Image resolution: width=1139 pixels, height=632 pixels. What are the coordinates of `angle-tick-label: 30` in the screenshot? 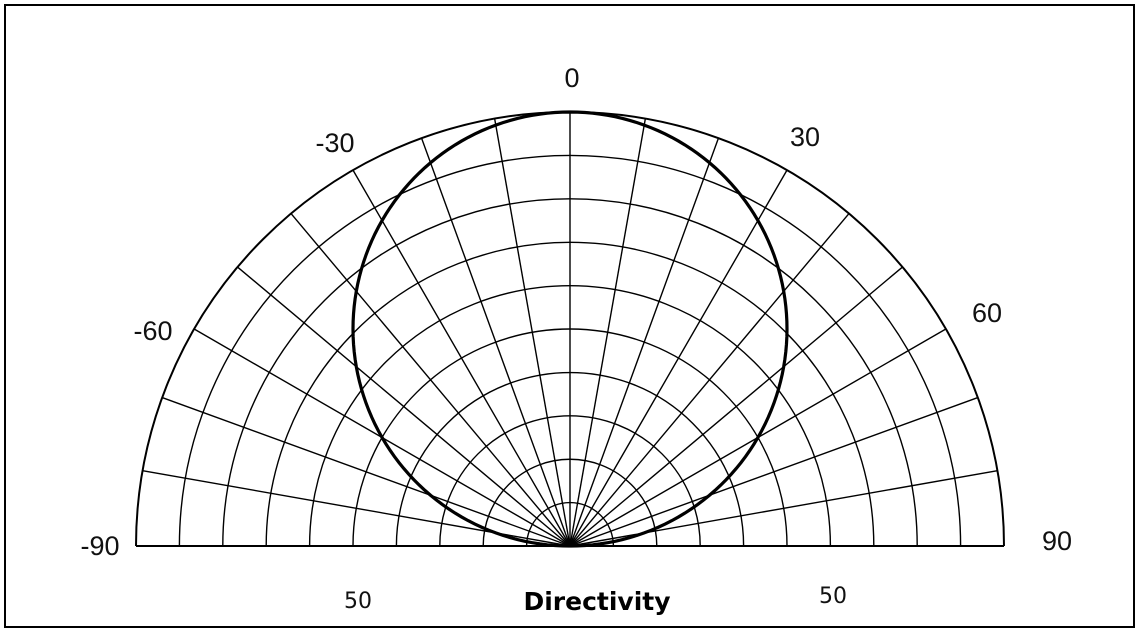 It's located at (805, 137).